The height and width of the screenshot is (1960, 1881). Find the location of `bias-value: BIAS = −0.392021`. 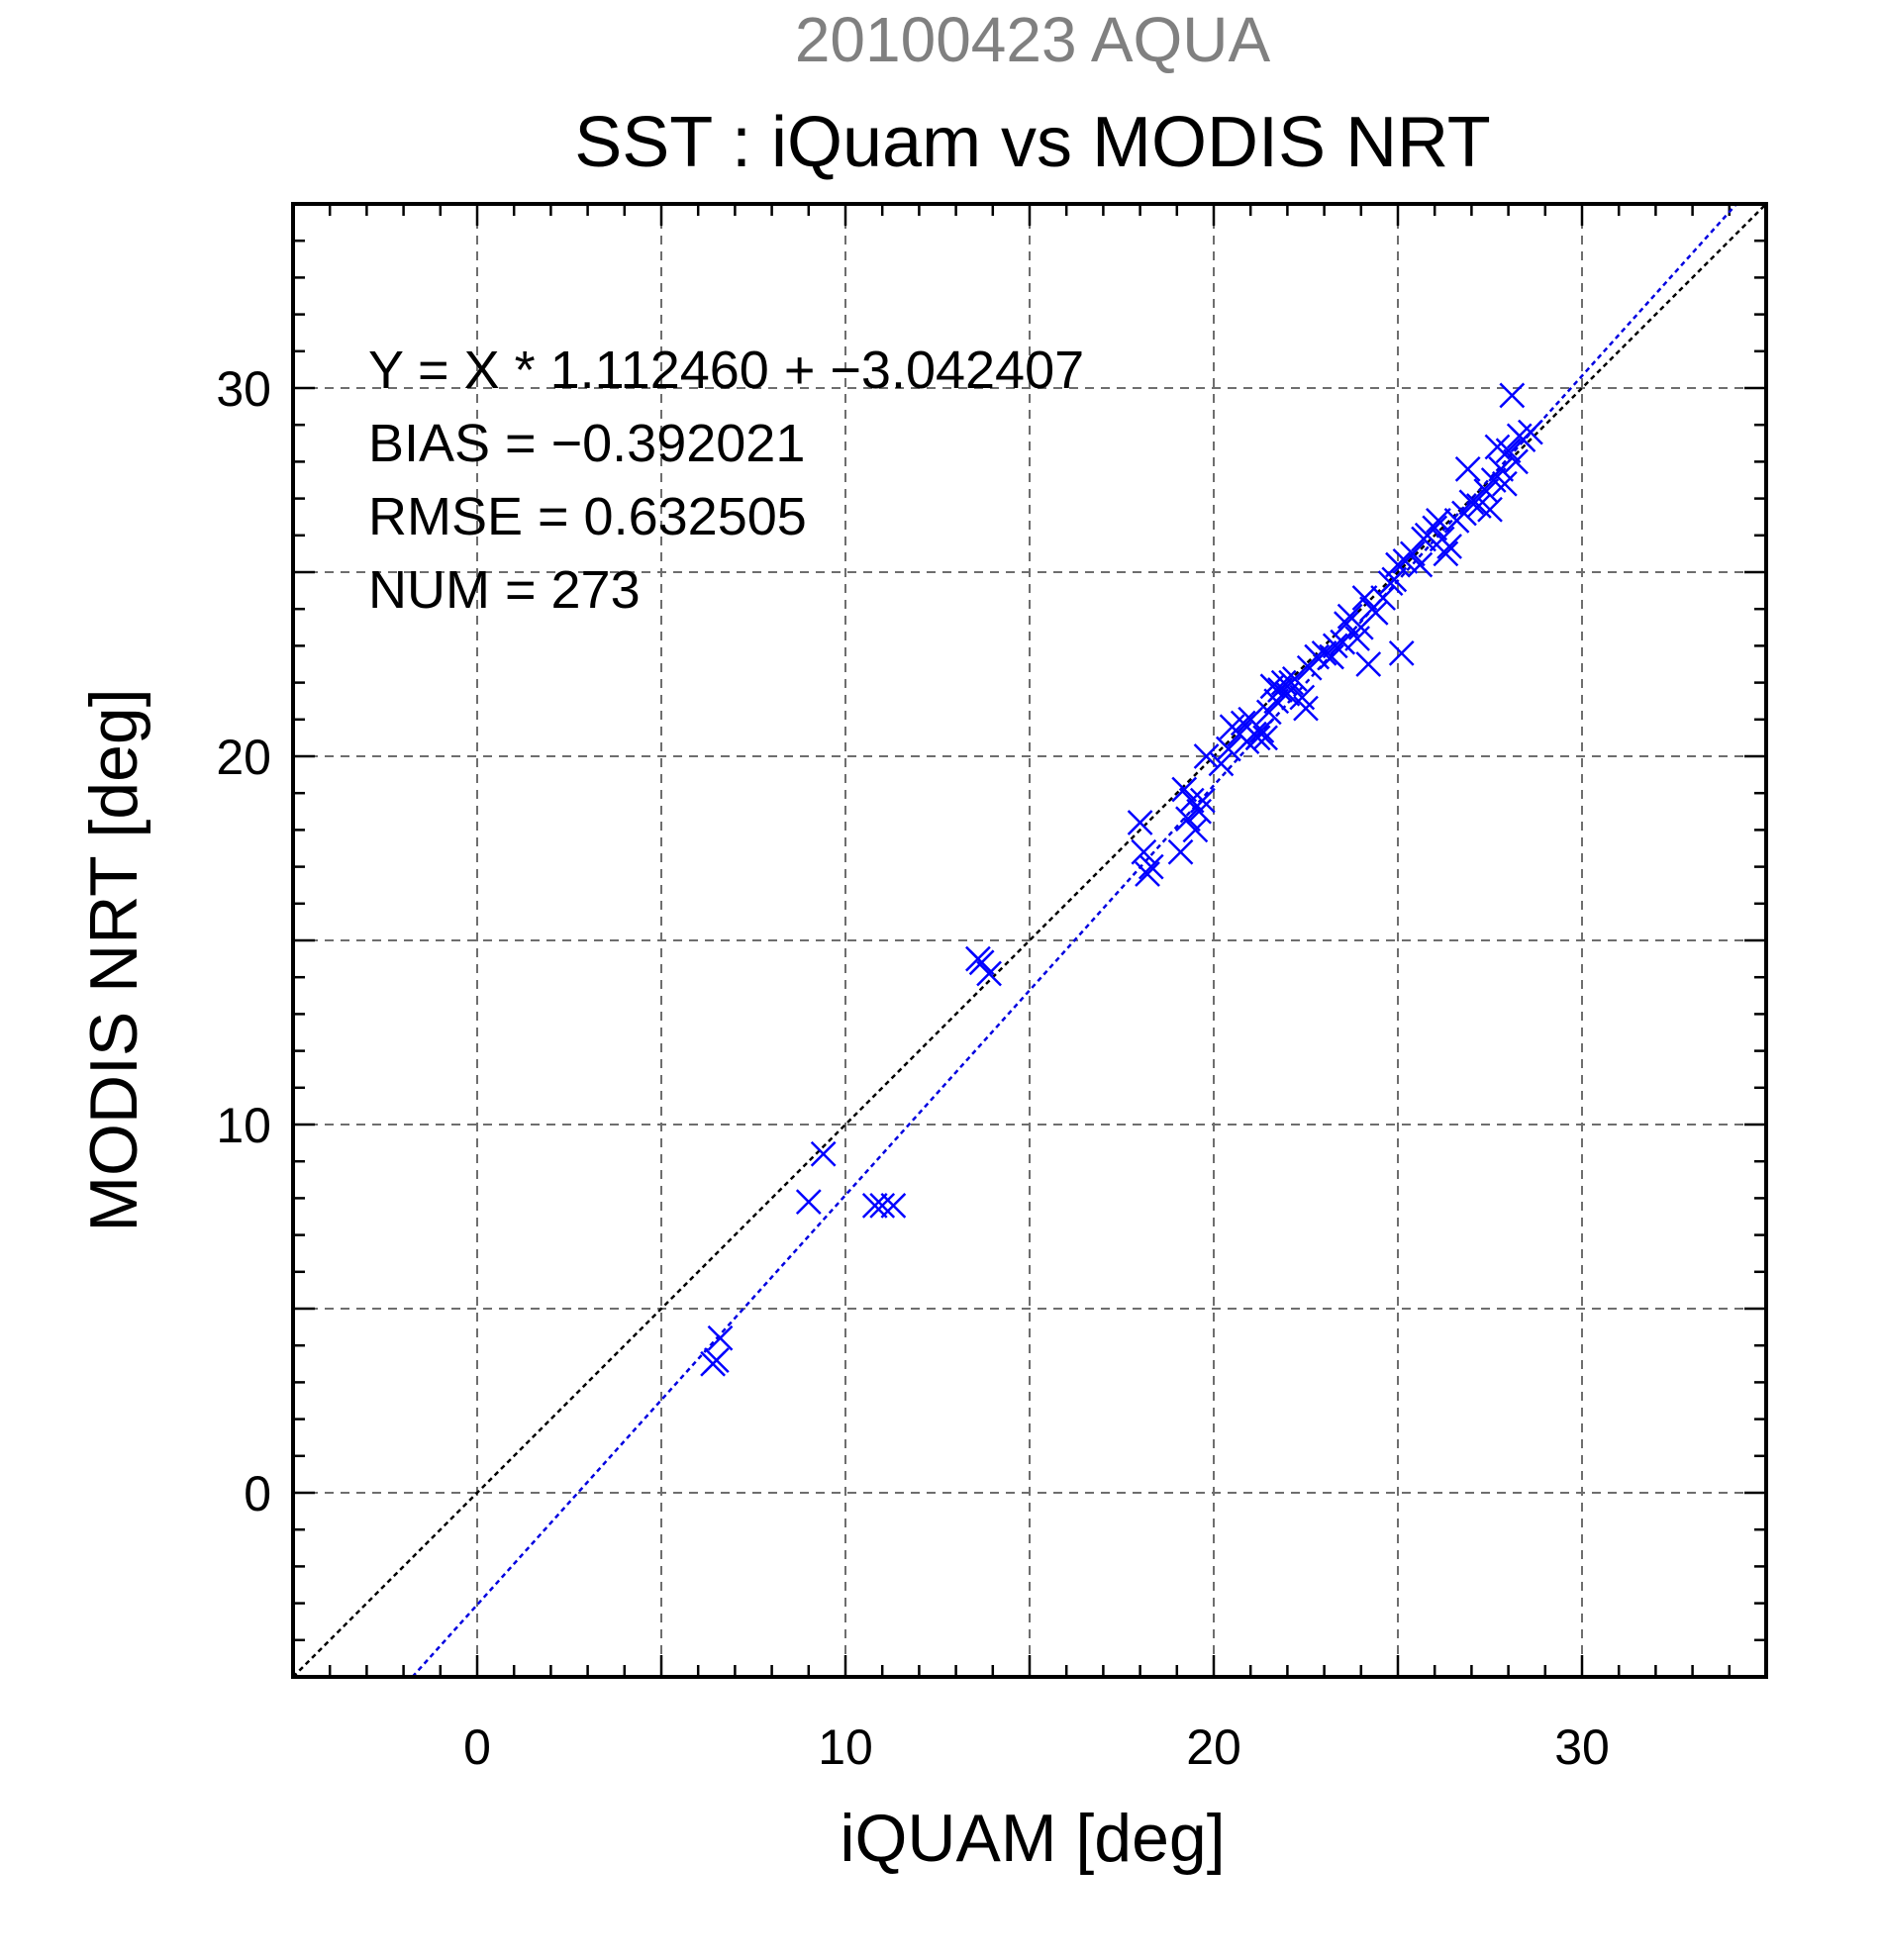

bias-value: BIAS = −0.392021 is located at coordinates (587, 443).